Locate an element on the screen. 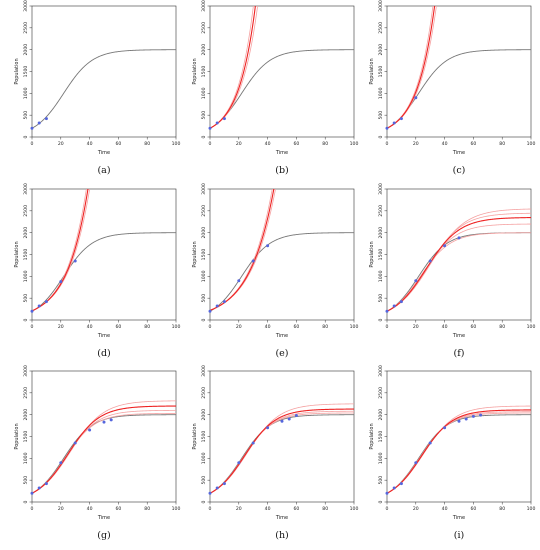 The height and width of the screenshot is (550, 540). panel-caption: (h) is located at coordinates (282, 535).